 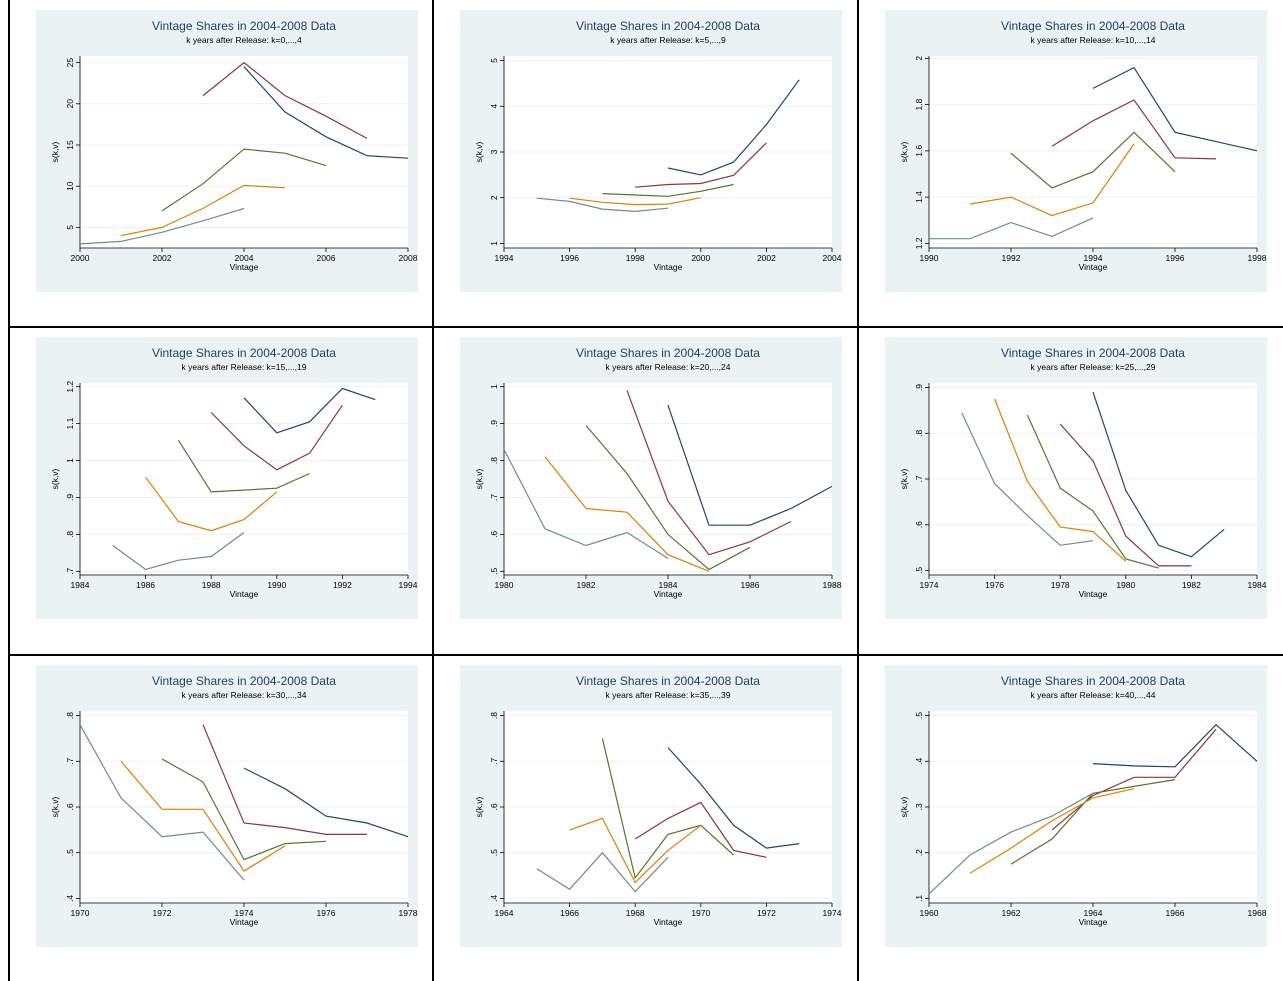 I want to click on y-tick-label: .1, so click(x=919, y=898).